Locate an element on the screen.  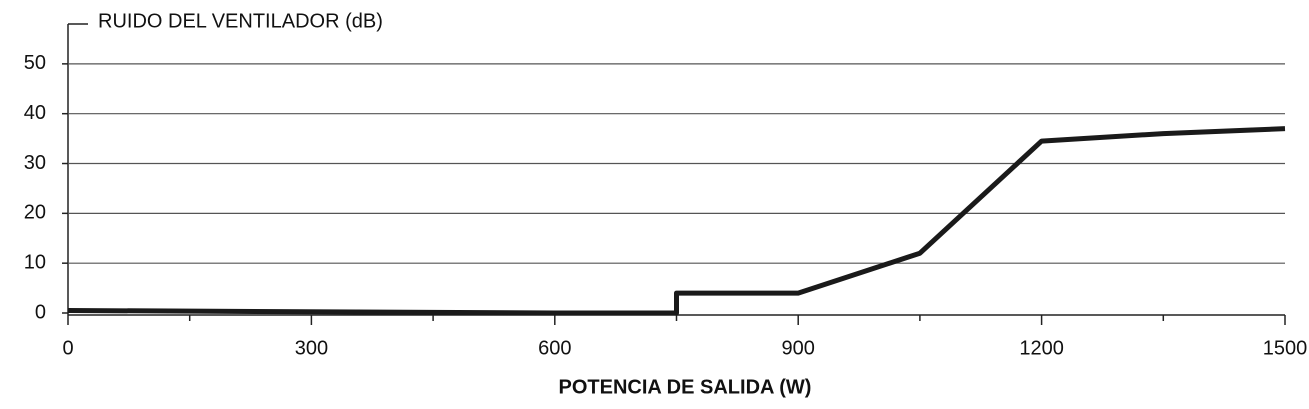
x-tick-label: 1200 is located at coordinates (1041, 348).